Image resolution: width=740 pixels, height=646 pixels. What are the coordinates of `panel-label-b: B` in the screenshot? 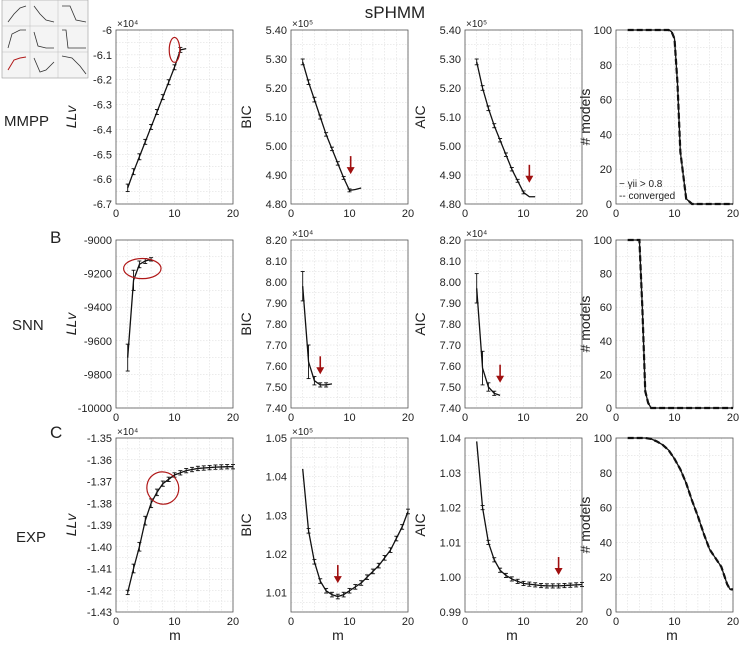 It's located at (55, 237).